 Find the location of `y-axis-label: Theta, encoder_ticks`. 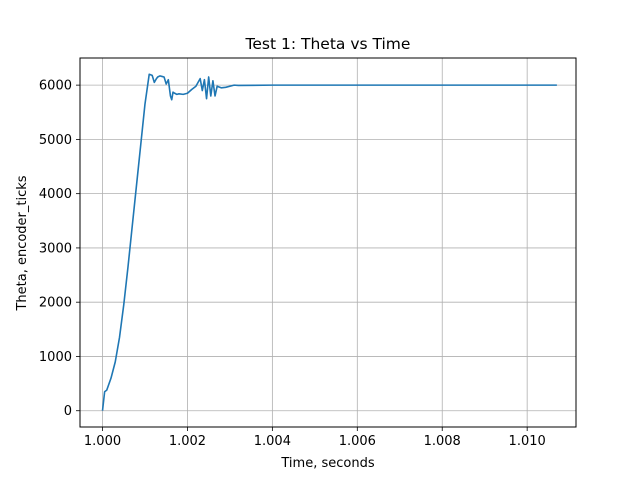

y-axis-label: Theta, encoder_ticks is located at coordinates (22, 243).